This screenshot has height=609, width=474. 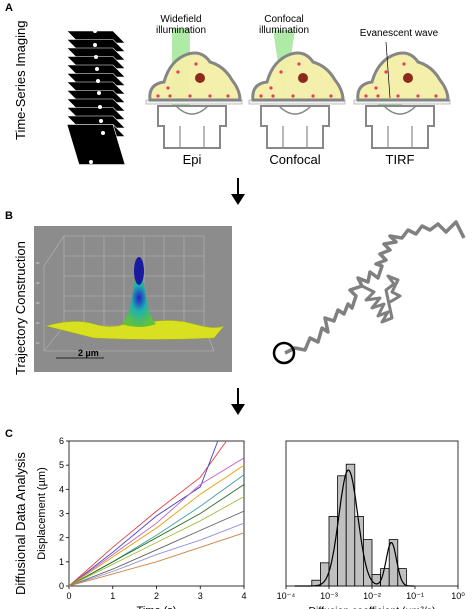 What do you see at coordinates (61, 562) in the screenshot?
I see `y-tick-label: 1` at bounding box center [61, 562].